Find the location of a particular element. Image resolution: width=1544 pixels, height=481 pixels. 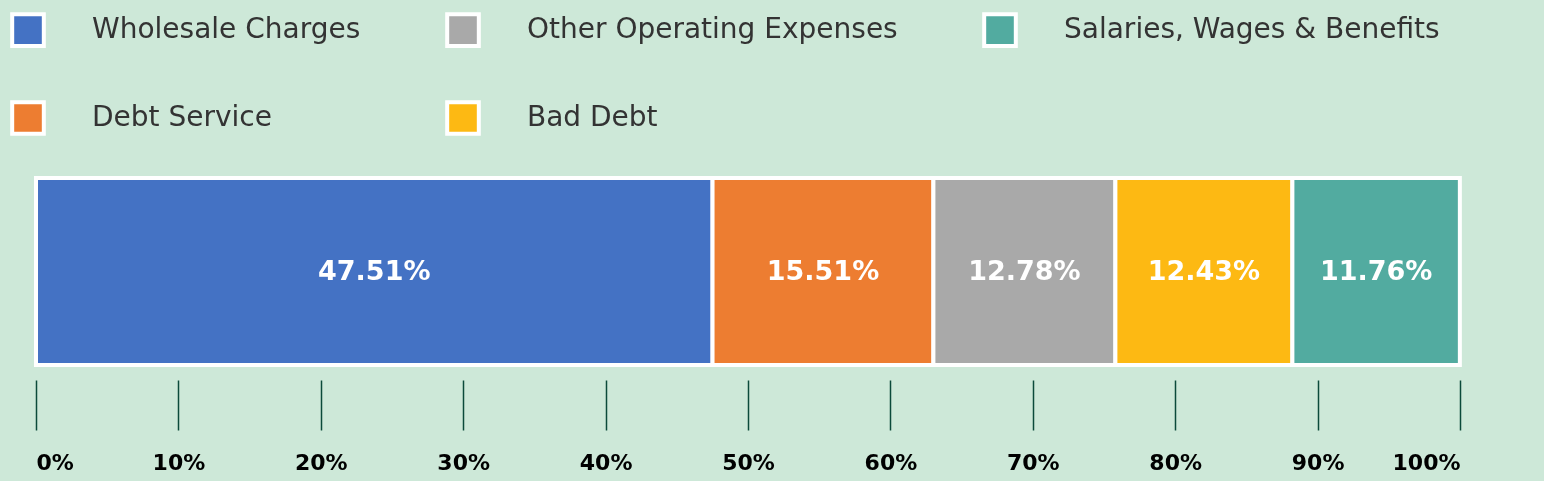

x-tick-label: 60% is located at coordinates (891, 462).